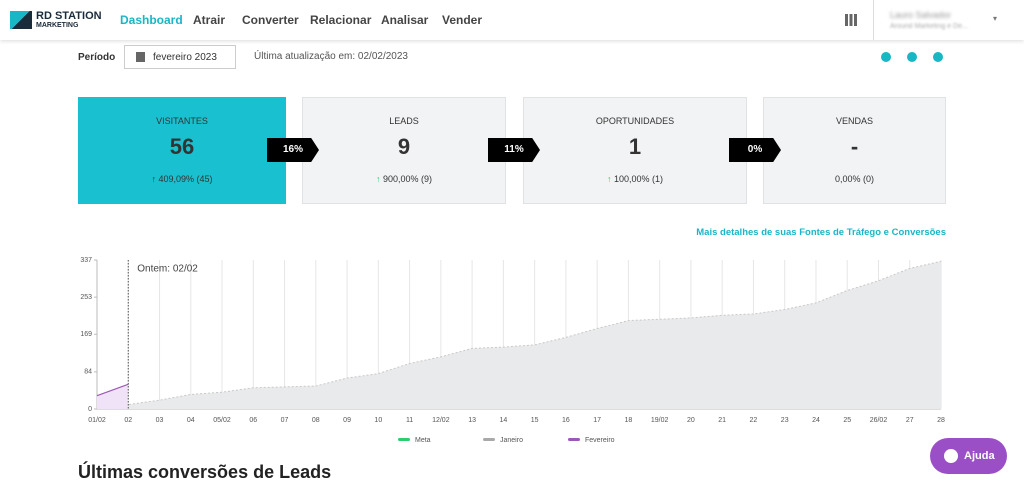  What do you see at coordinates (112, 390) in the screenshot?
I see `line` at bounding box center [112, 390].